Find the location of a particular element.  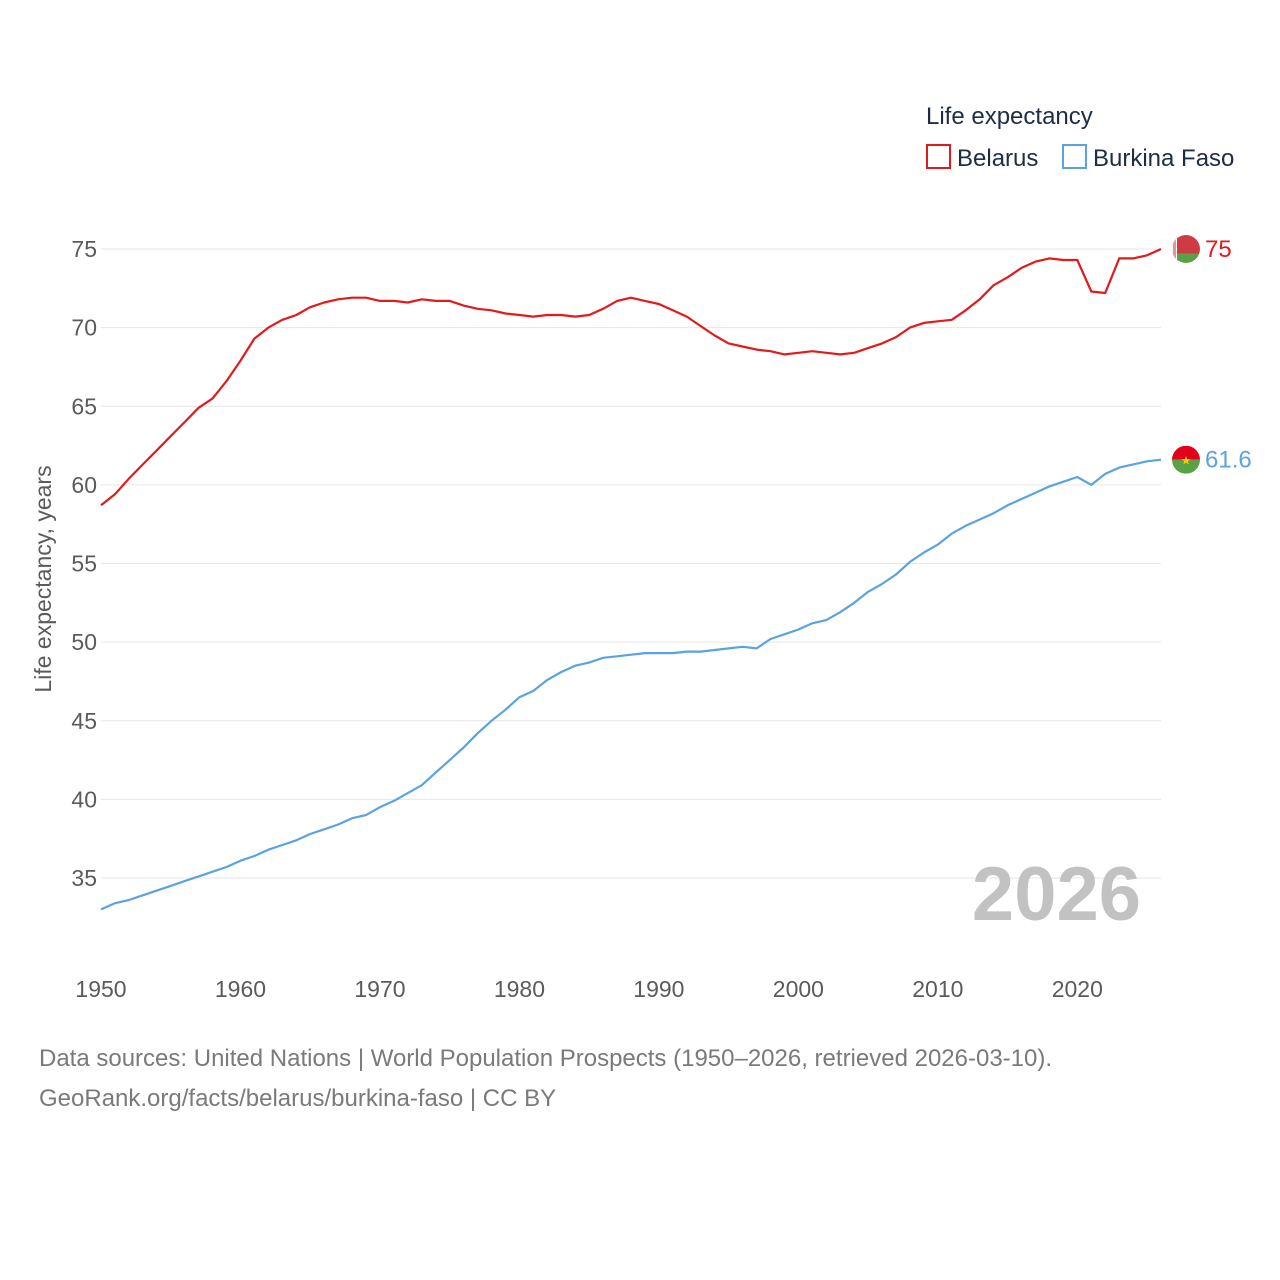

burkina-faso-flag-icon: ★ is located at coordinates (1186, 459).